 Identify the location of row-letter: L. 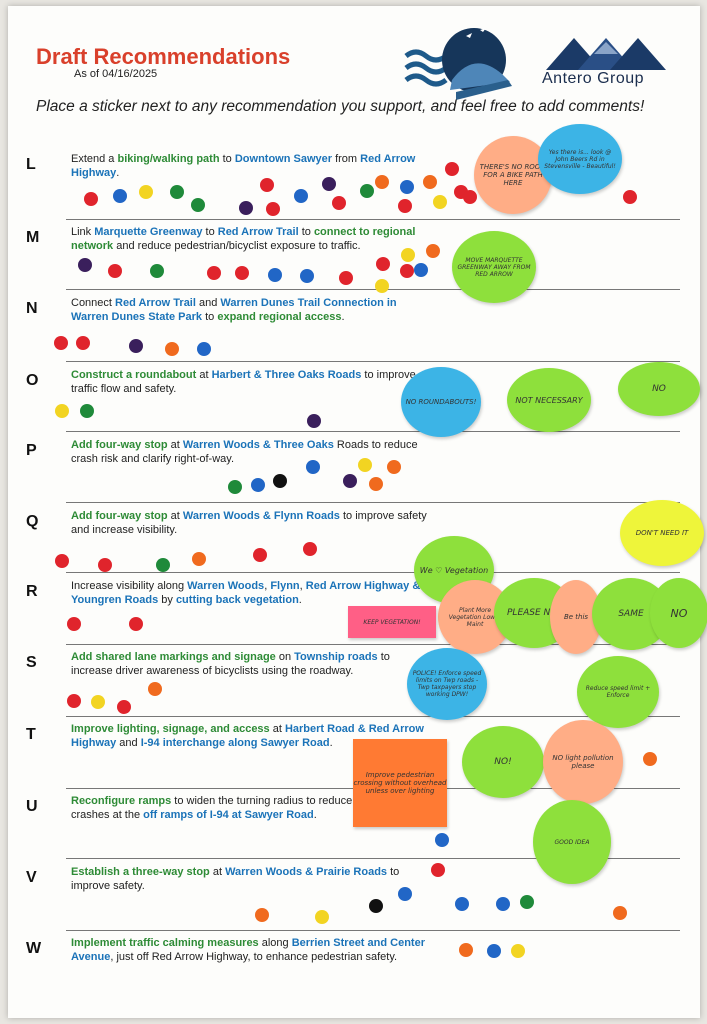
(31, 164).